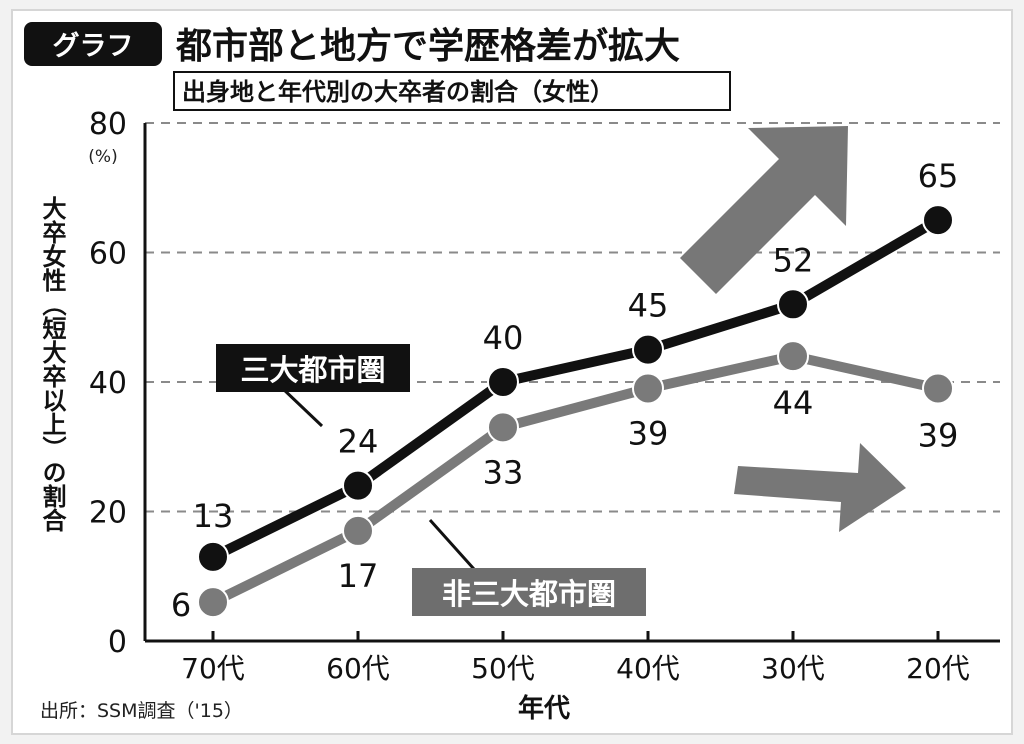 The image size is (1024, 744). Describe the element at coordinates (358, 576) in the screenshot. I see `data-label-nonmetro: 17` at that location.